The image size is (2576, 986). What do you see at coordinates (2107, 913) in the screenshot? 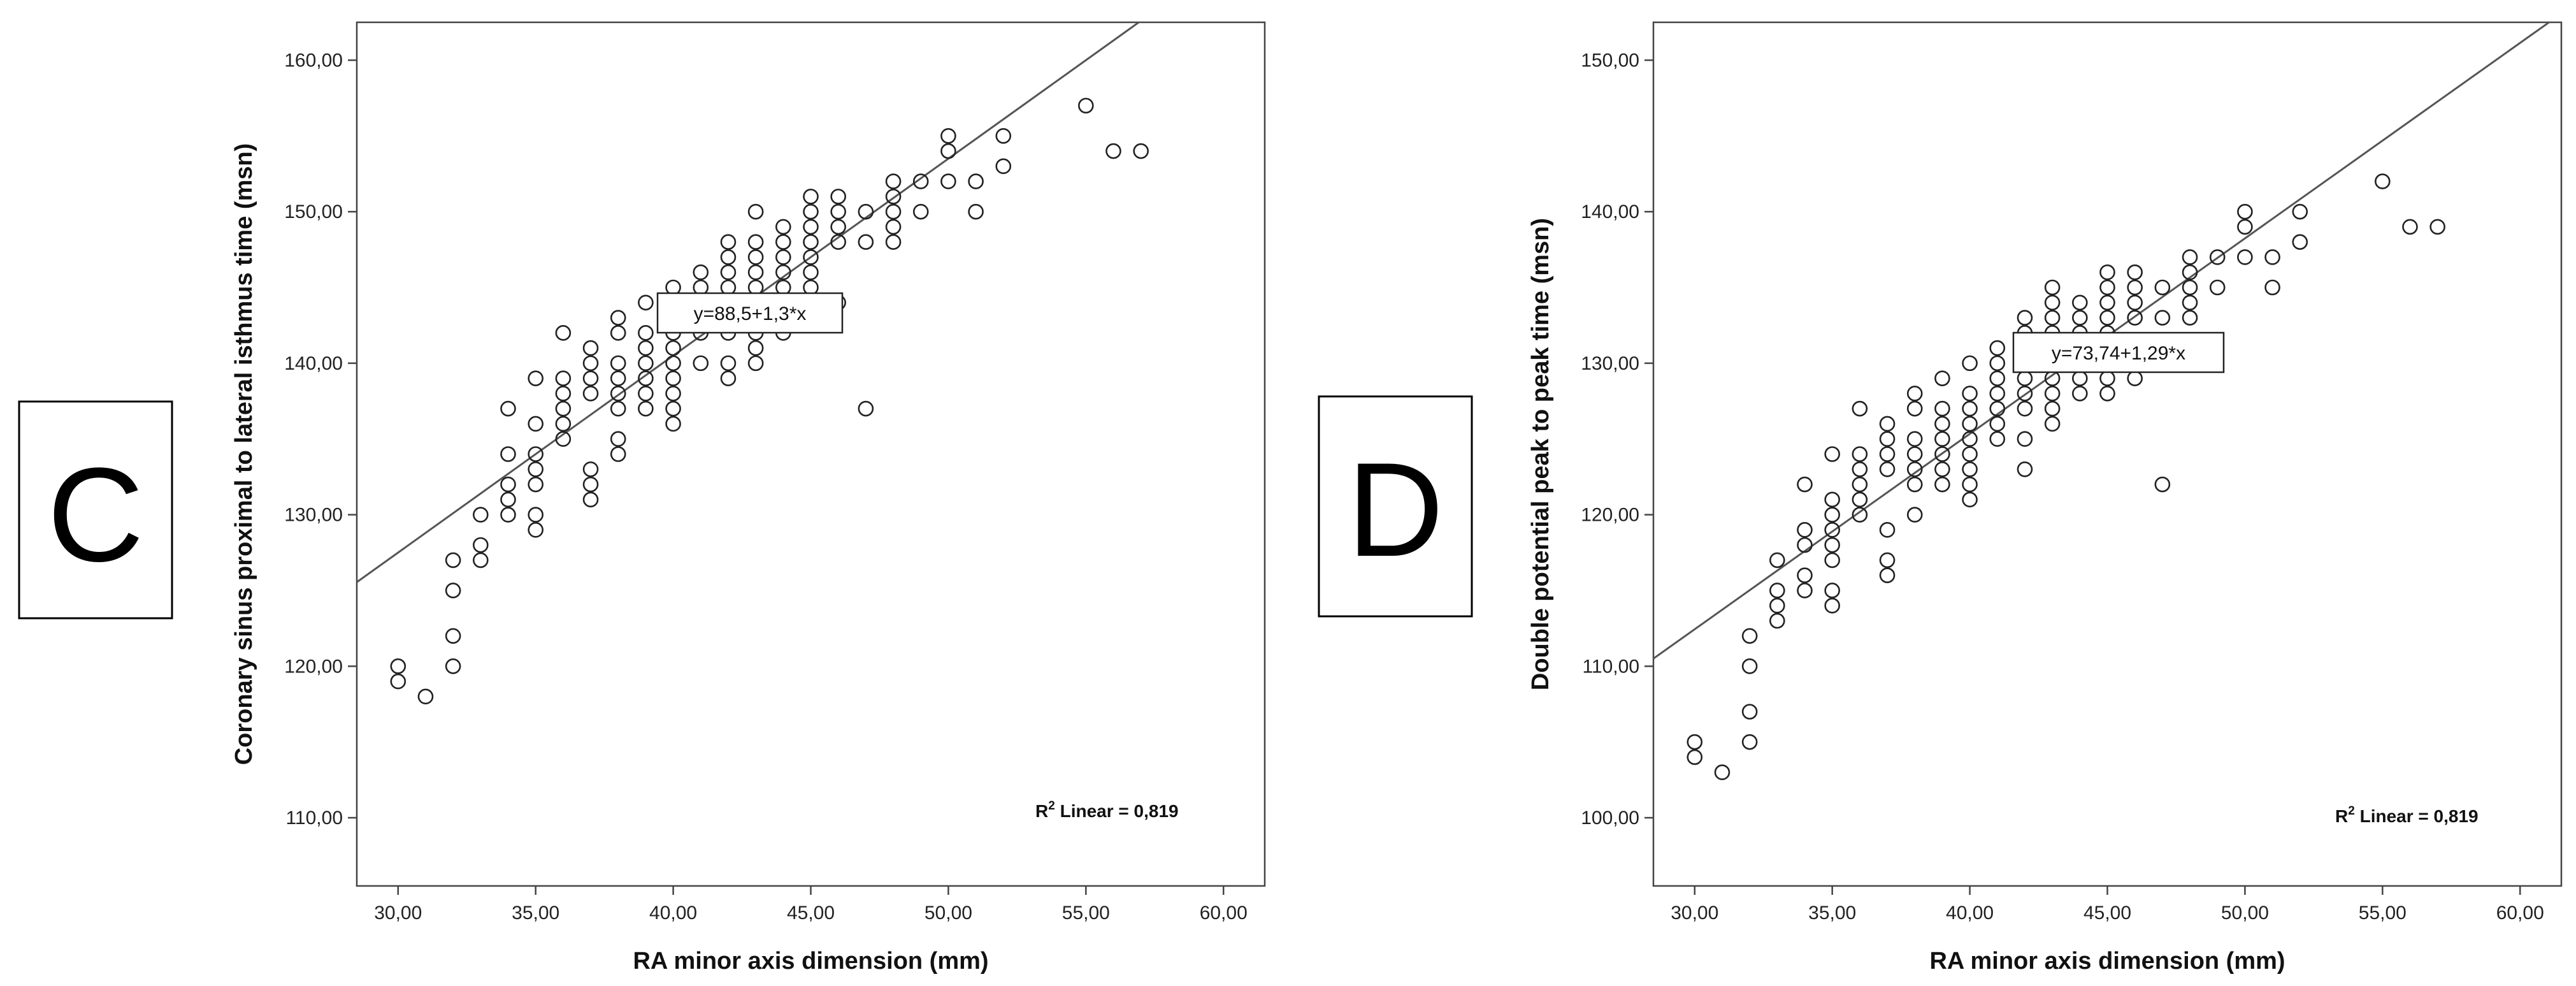
I see `x-tick-label: 45,00` at bounding box center [2107, 913].